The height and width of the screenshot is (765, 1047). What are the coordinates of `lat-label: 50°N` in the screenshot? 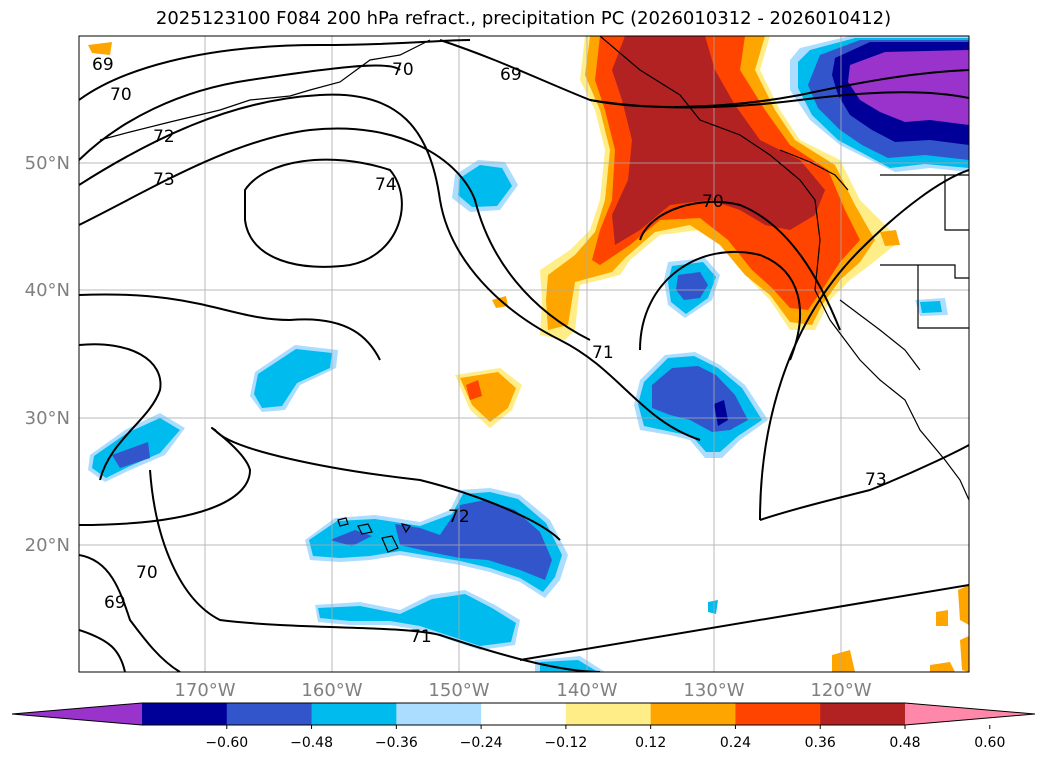 It's located at (47, 163).